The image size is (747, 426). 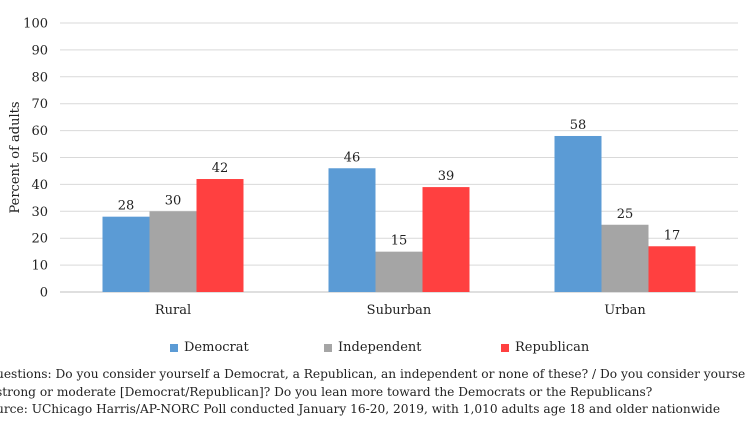 What do you see at coordinates (39, 50) in the screenshot?
I see `y-tick-label: 90` at bounding box center [39, 50].